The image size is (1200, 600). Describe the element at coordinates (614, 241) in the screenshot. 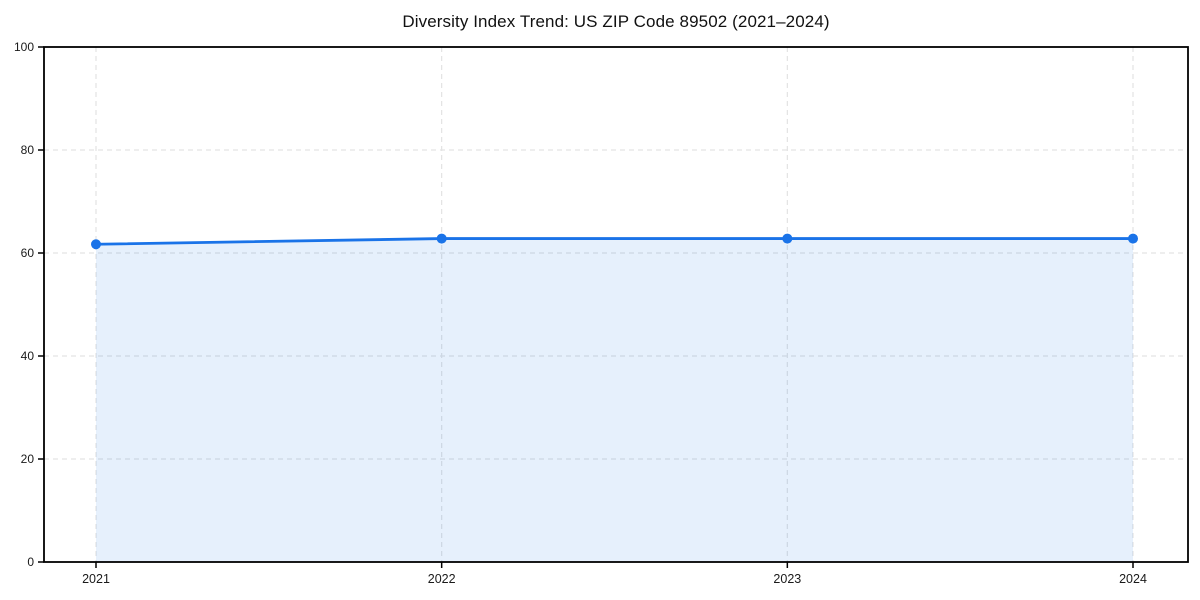

I see `trend-line` at that location.